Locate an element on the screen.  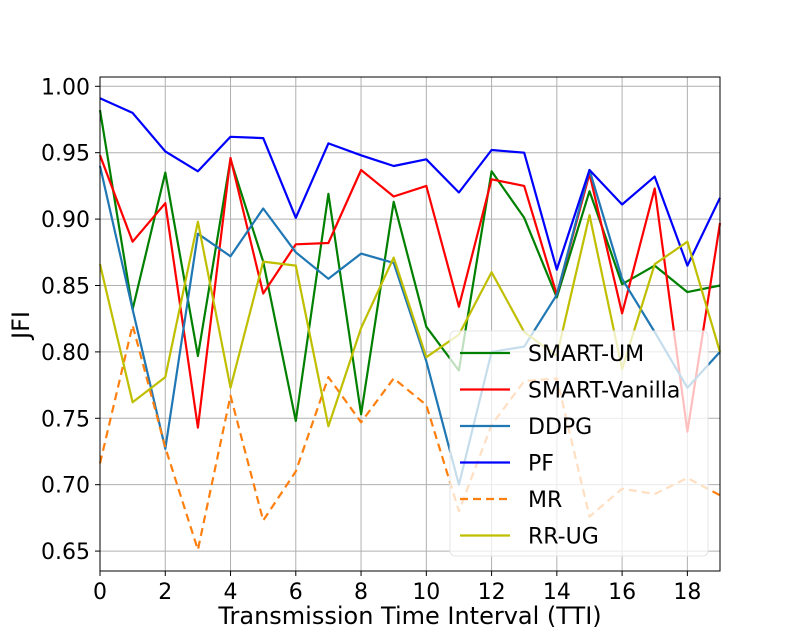
x-tick-label: 8 is located at coordinates (361, 592).